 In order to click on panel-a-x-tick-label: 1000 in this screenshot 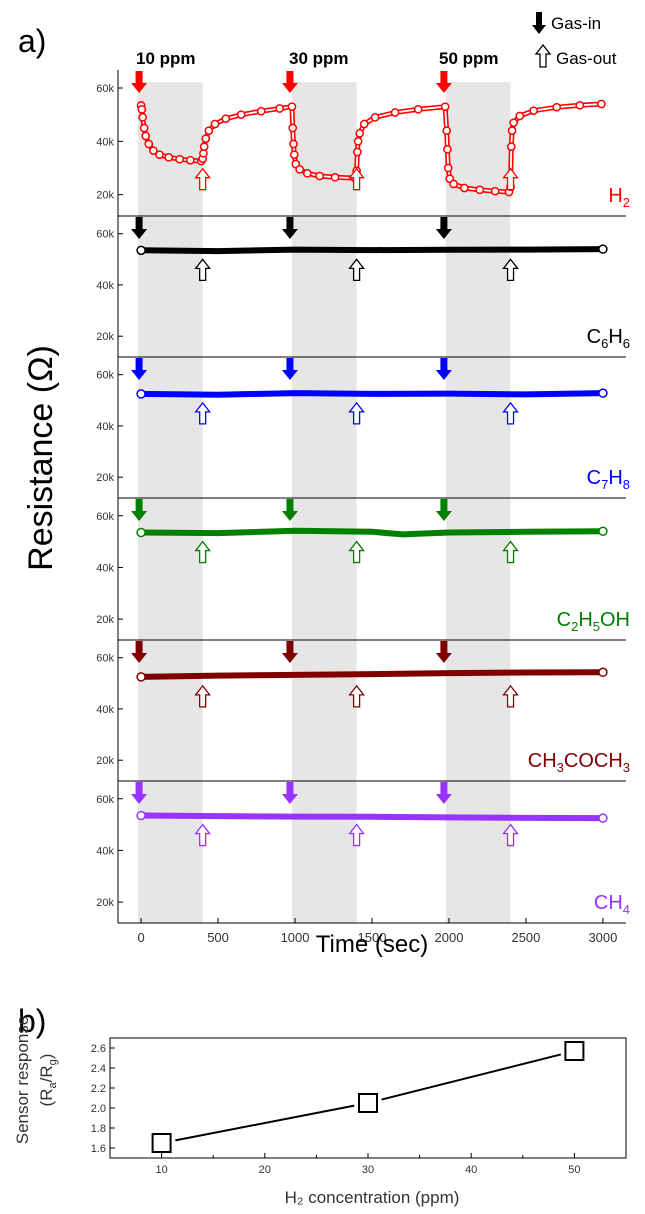, I will do `click(295, 937)`.